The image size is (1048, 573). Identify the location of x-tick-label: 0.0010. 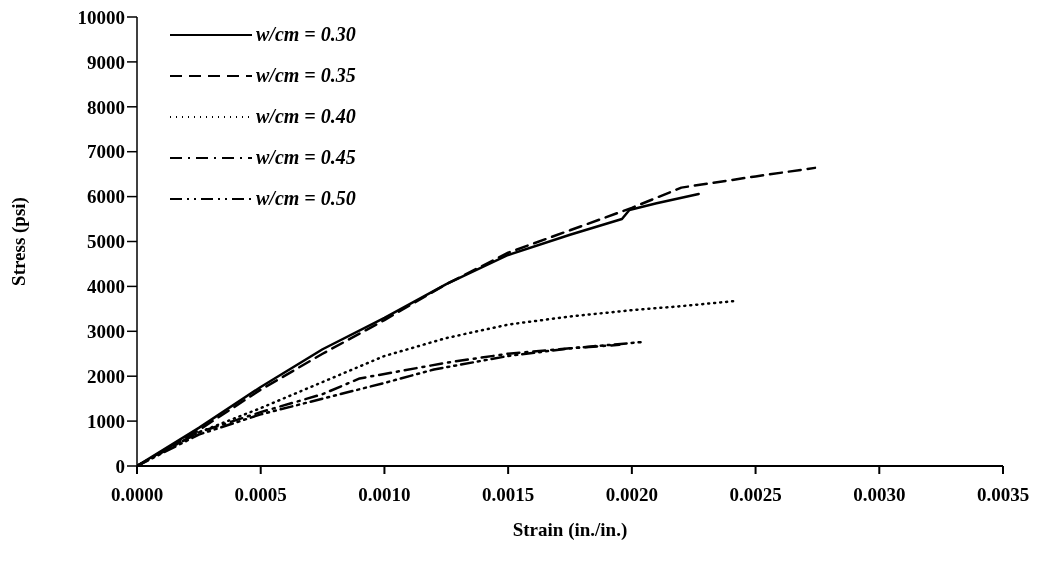
(384, 495).